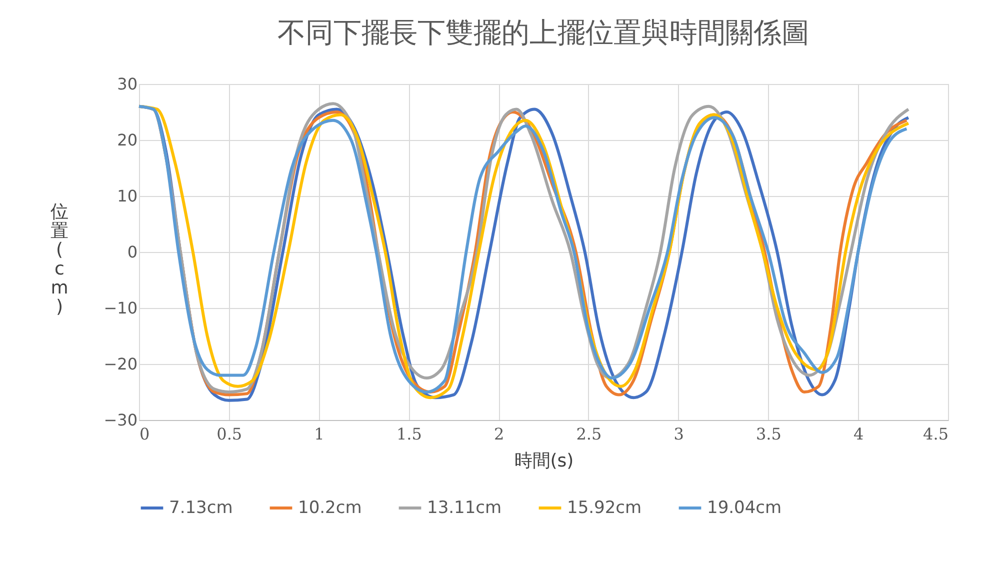 This screenshot has height=575, width=982. Describe the element at coordinates (464, 508) in the screenshot. I see `legend-label: 13.11cm` at that location.